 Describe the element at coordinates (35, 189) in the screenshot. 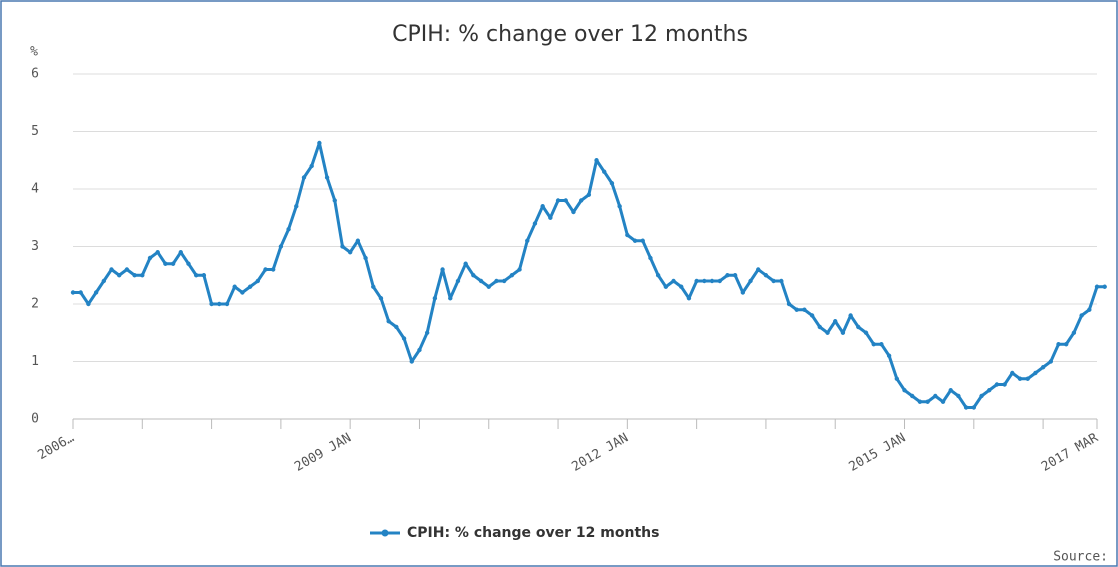

I see `y-tick-label: 4` at that location.